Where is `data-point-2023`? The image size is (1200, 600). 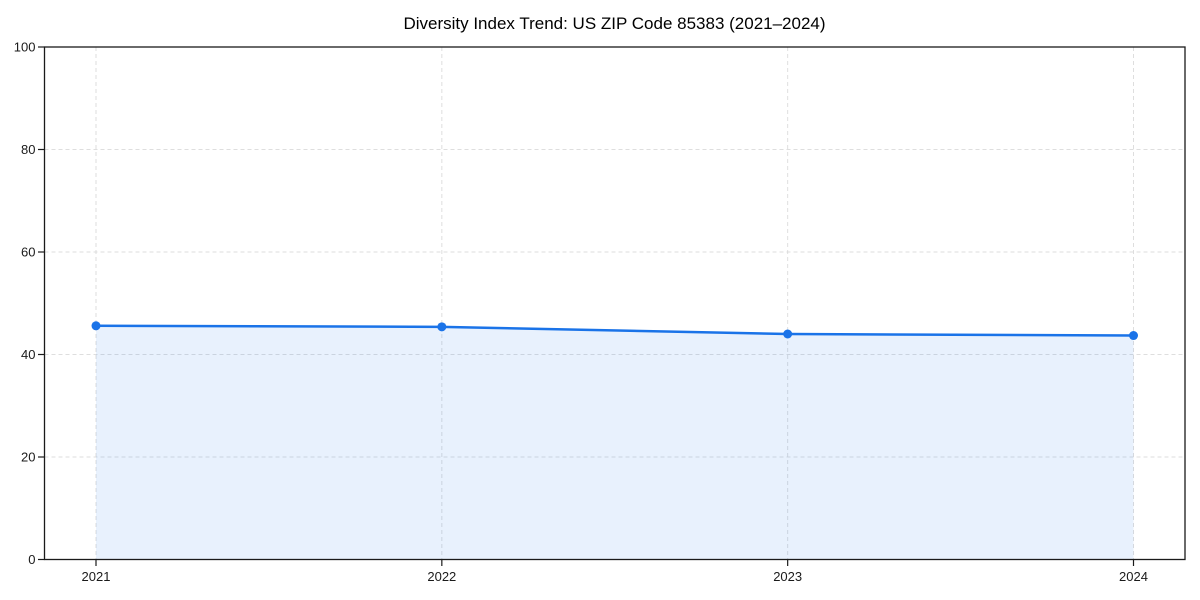 data-point-2023 is located at coordinates (788, 334).